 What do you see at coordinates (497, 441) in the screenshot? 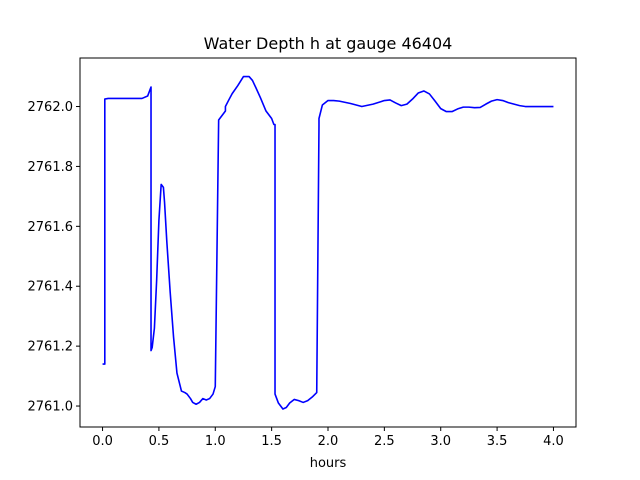
I see `x-tick-label: 3.5` at bounding box center [497, 441].